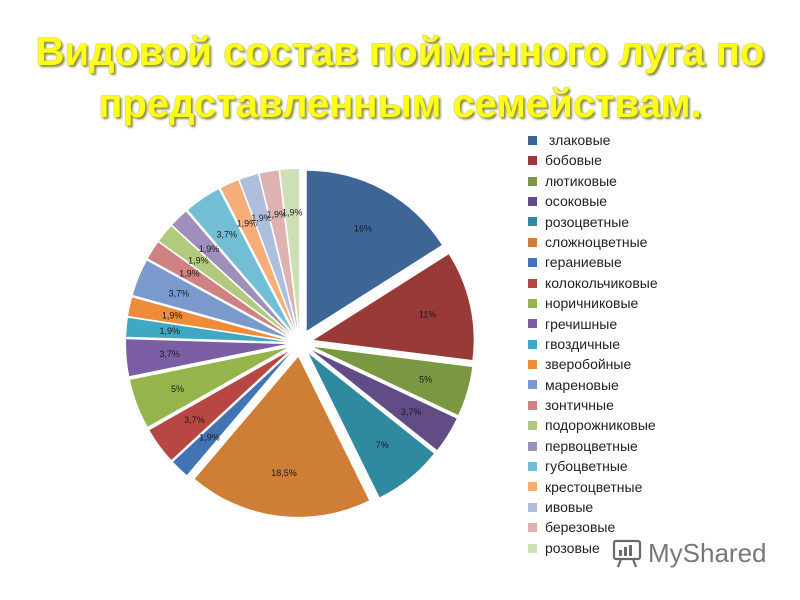 The height and width of the screenshot is (600, 800). What do you see at coordinates (592, 303) in the screenshot?
I see `legend-label: норичниковые` at bounding box center [592, 303].